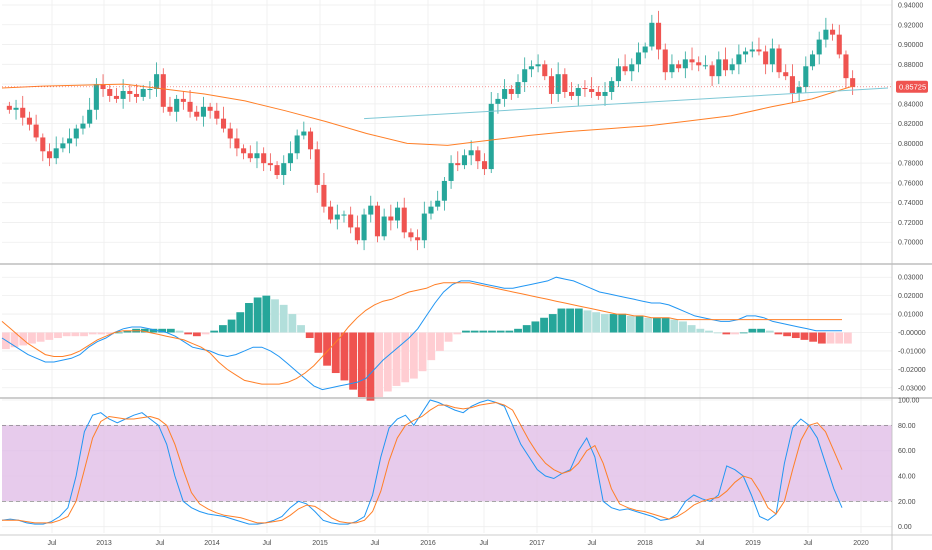 Image resolution: width=932 pixels, height=550 pixels. What do you see at coordinates (626, 103) in the screenshot?
I see `trend-line` at bounding box center [626, 103].